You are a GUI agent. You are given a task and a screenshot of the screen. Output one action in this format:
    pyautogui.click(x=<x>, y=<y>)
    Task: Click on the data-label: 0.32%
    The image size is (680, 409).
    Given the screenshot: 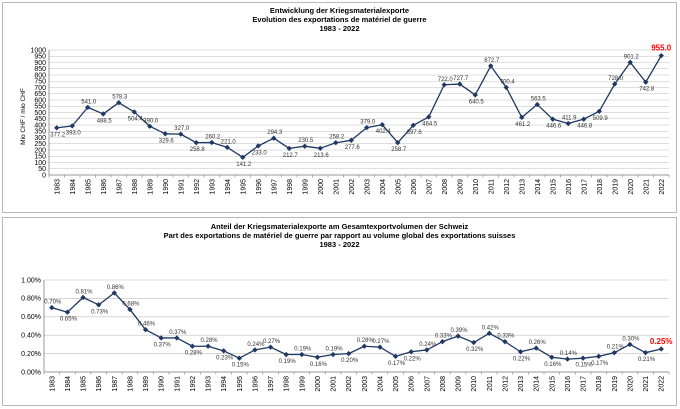 What is the action you would take?
    pyautogui.click(x=475, y=350)
    